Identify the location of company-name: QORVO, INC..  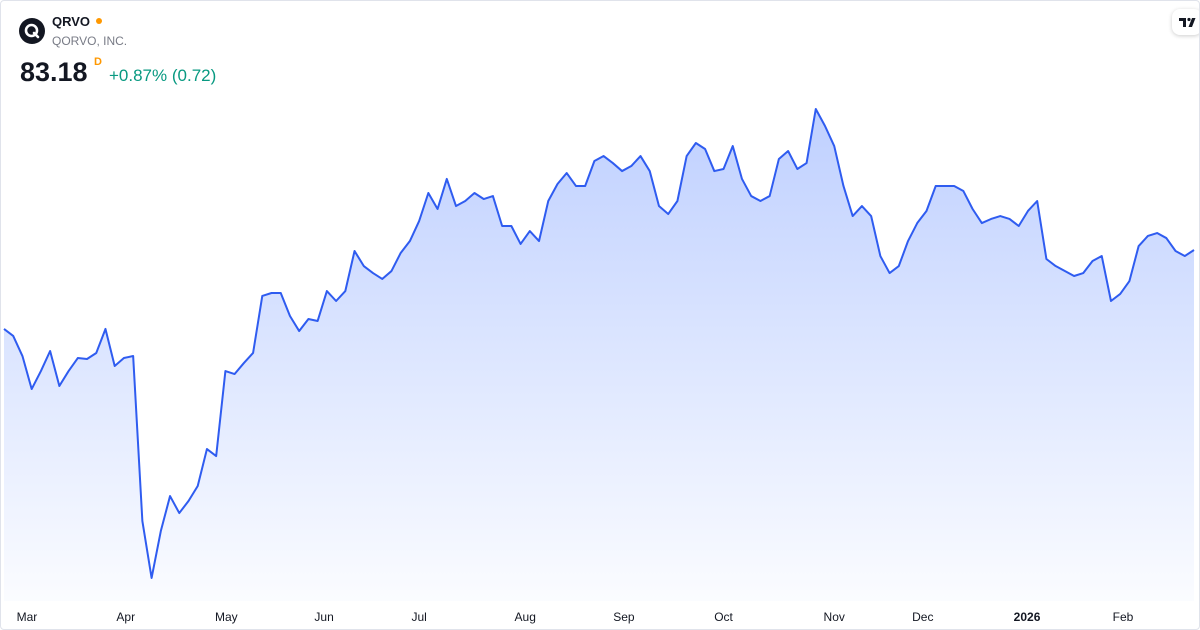
(90, 41).